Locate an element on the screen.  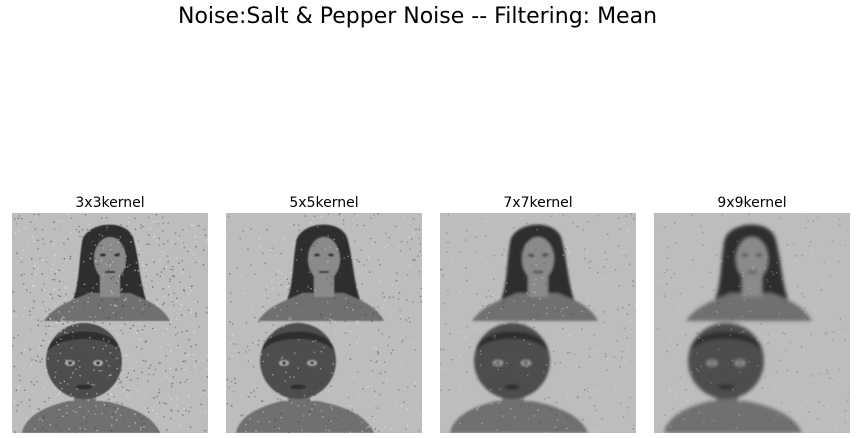
panel-title: 9x9kernel is located at coordinates (752, 203).